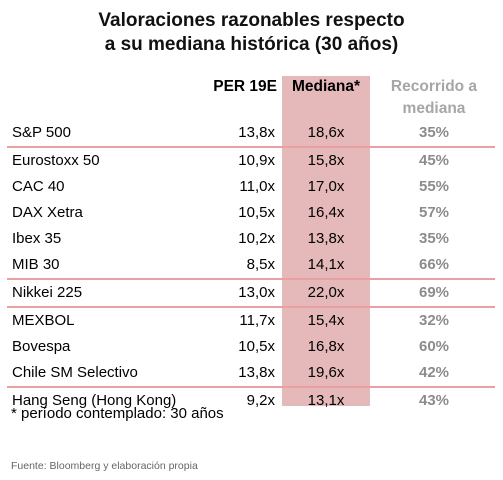 This screenshot has width=503, height=480. I want to click on median-value: 14,1x, so click(326, 264).